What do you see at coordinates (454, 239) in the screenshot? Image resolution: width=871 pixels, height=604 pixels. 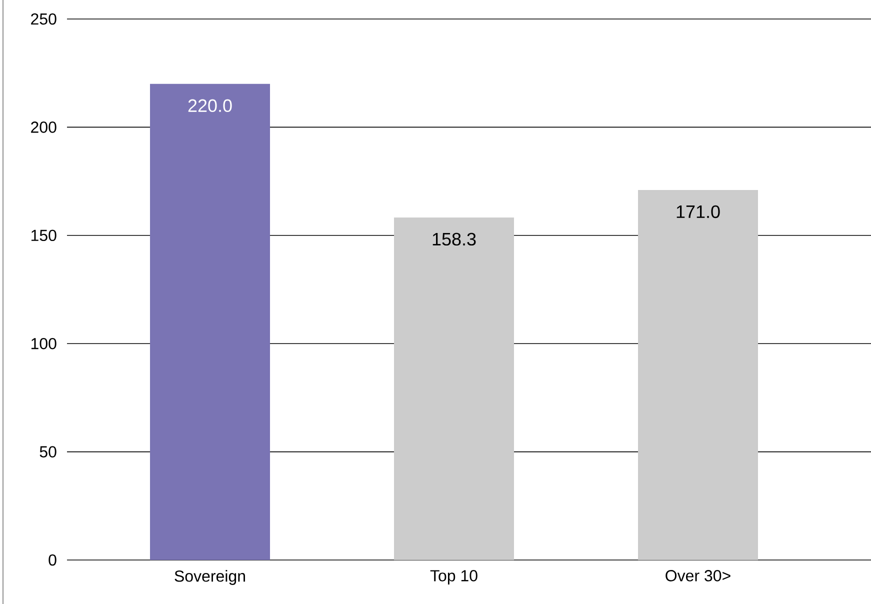 I see `data-label: 158.3` at bounding box center [454, 239].